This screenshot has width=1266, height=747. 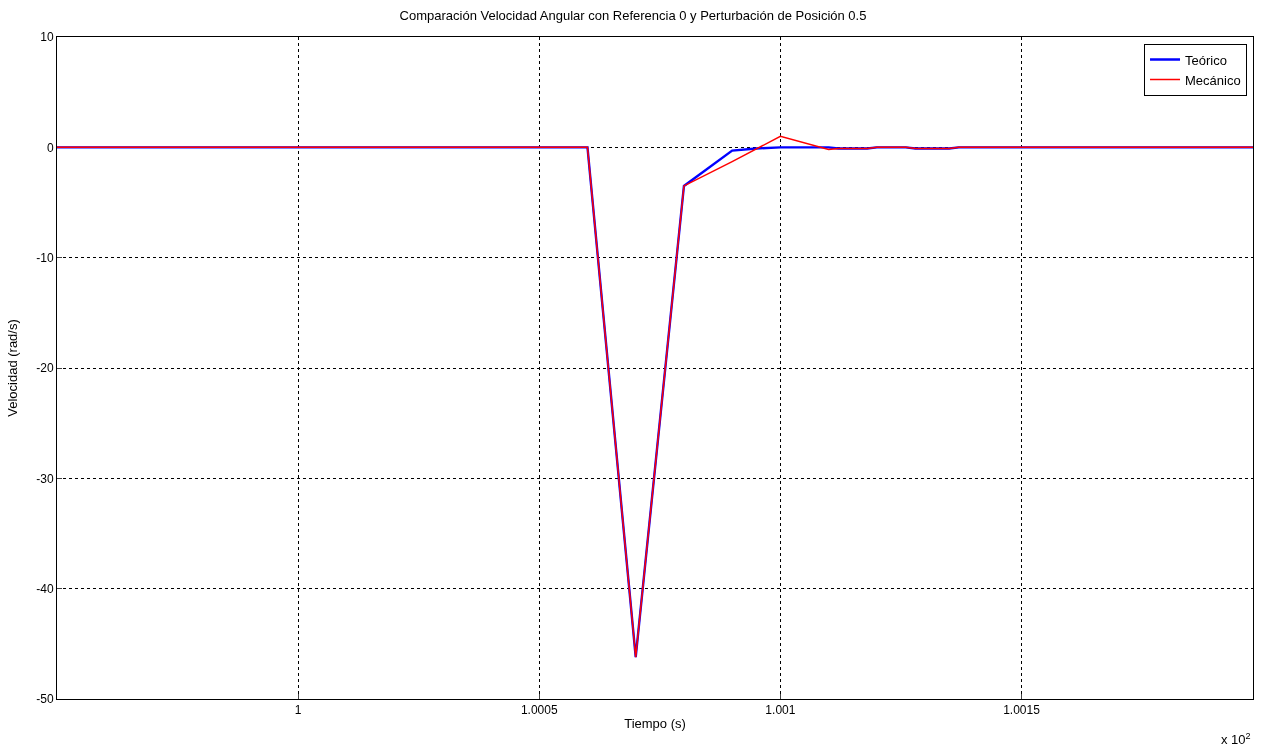 What do you see at coordinates (1236, 739) in the screenshot?
I see `text: x 10$^{2}$` at bounding box center [1236, 739].